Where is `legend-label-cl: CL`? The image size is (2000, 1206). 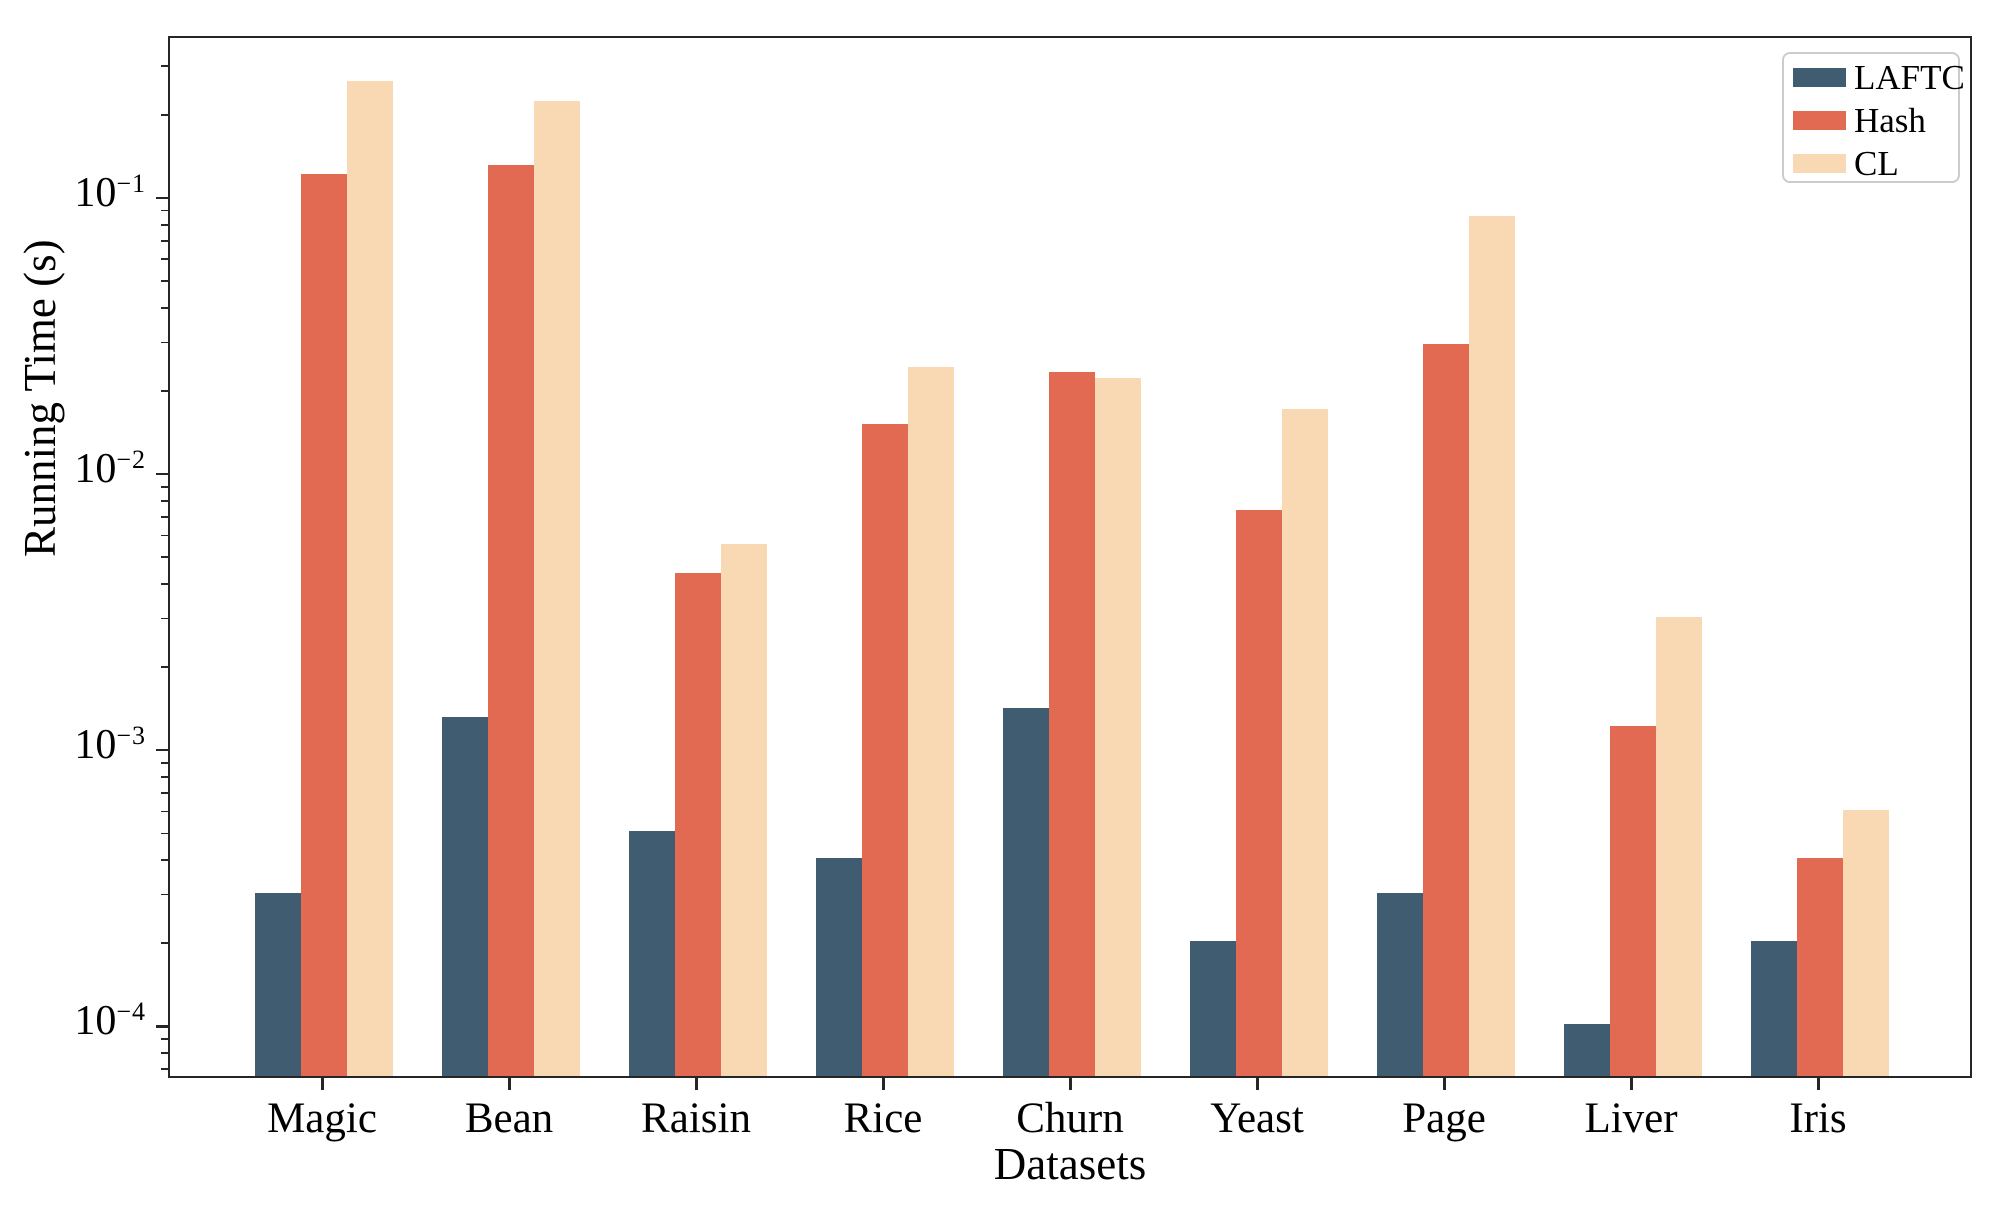
legend-label-cl: CL is located at coordinates (1876, 163).